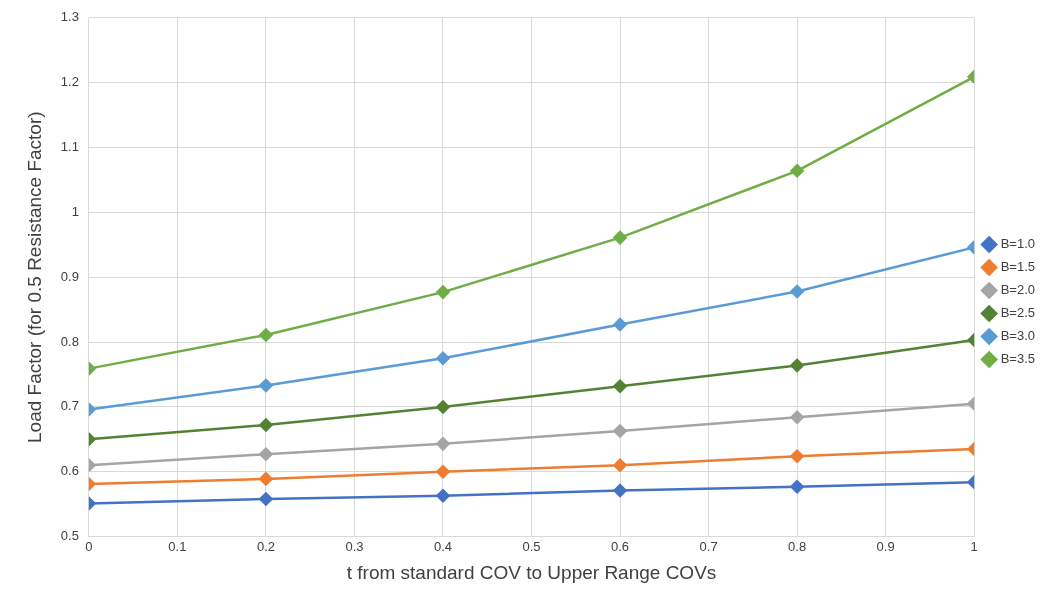  Describe the element at coordinates (708, 546) in the screenshot. I see `x-tick-label: 0.7` at that location.